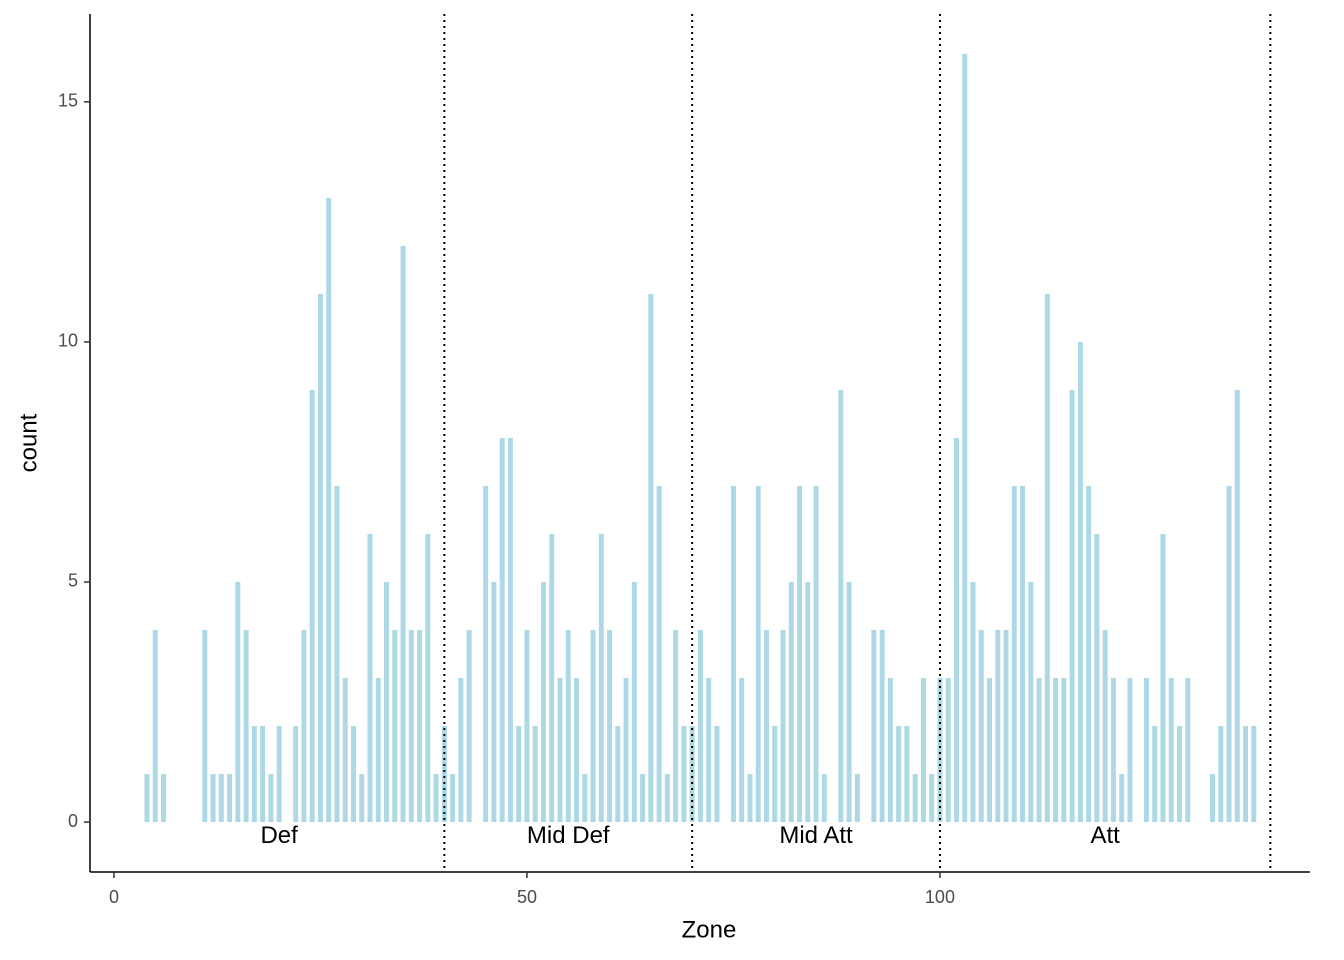 The height and width of the screenshot is (960, 1344). I want to click on x-tick-label: 50, so click(527, 897).